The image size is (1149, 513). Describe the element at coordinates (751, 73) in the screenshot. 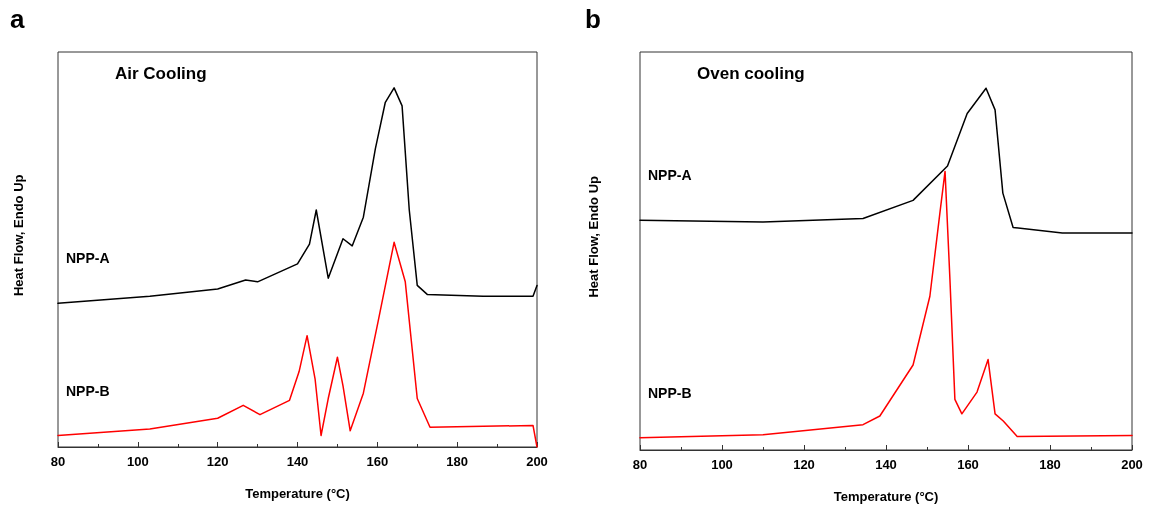

I see `chart-title: Oven cooling` at that location.